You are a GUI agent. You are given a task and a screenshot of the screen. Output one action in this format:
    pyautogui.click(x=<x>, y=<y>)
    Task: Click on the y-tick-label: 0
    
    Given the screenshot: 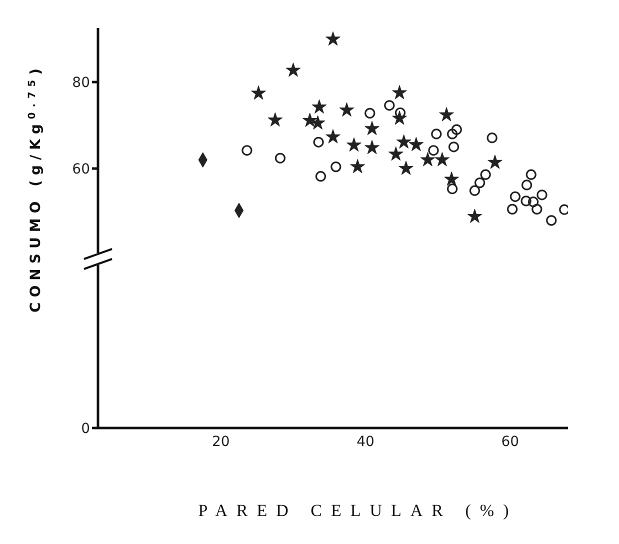 What is the action you would take?
    pyautogui.click(x=85, y=428)
    